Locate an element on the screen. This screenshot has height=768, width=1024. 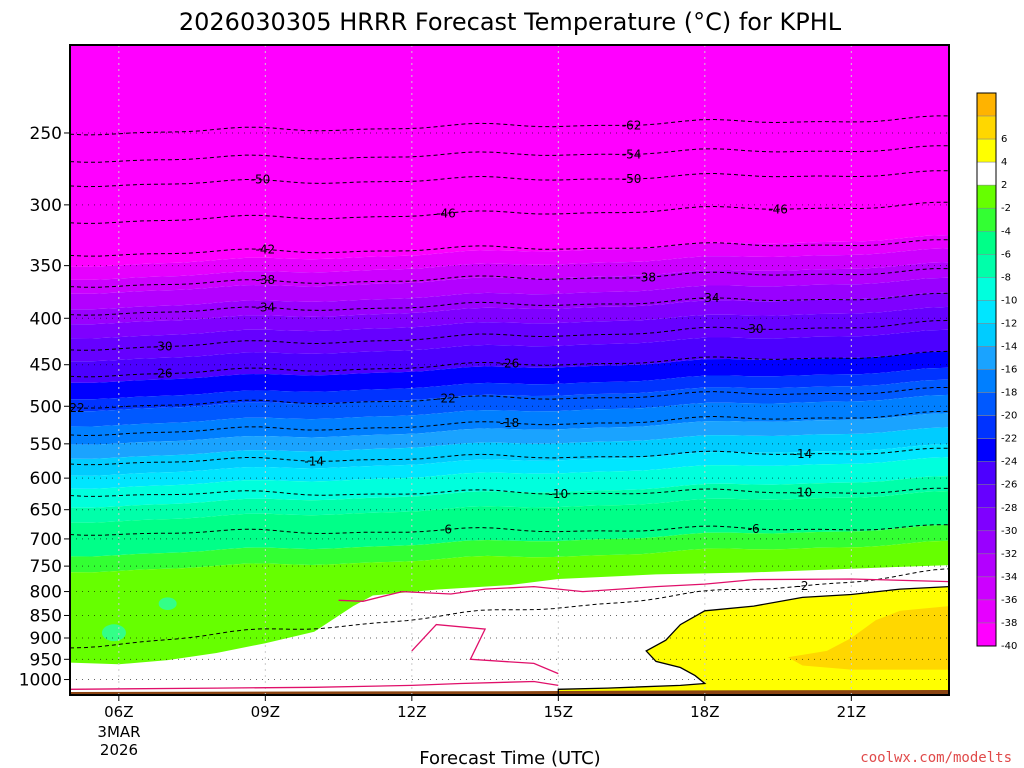
colorbar-swatch--40 is located at coordinates (986, 634).